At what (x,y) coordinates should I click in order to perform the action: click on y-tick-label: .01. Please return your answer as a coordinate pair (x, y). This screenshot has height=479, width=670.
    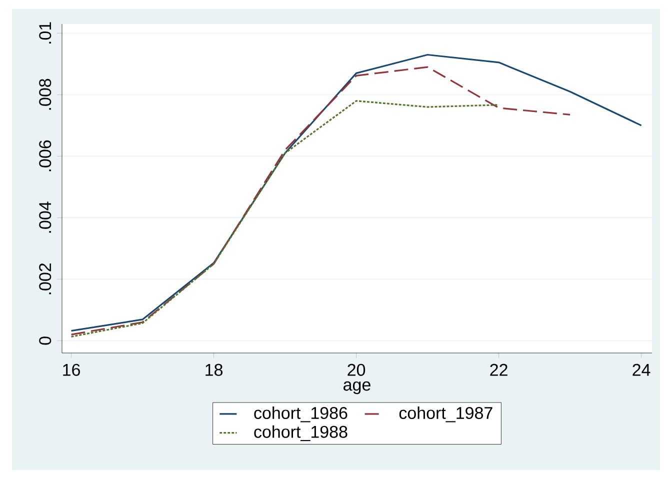
    Looking at the image, I should click on (45, 33).